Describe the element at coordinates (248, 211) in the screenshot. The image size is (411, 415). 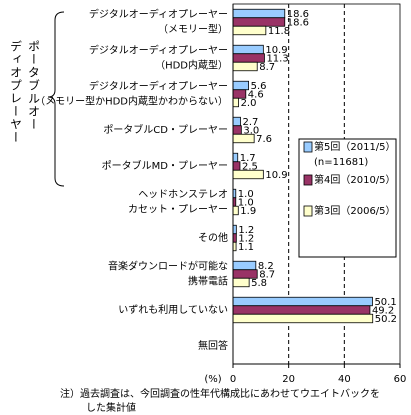
I see `value-label: 1.9` at that location.